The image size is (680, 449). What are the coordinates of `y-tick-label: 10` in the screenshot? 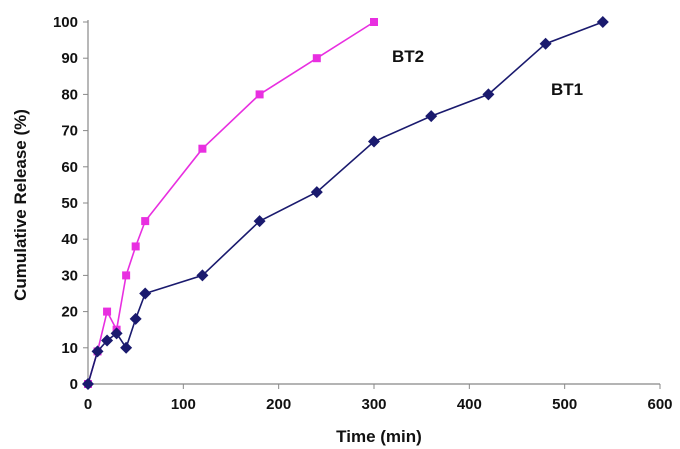 It's located at (69, 348).